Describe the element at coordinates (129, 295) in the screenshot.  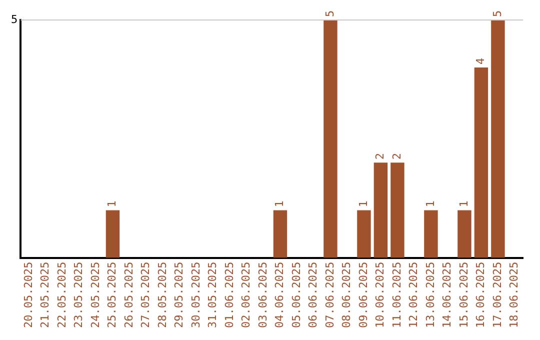
I see `x-tick-label: 26.05.2025` at that location.